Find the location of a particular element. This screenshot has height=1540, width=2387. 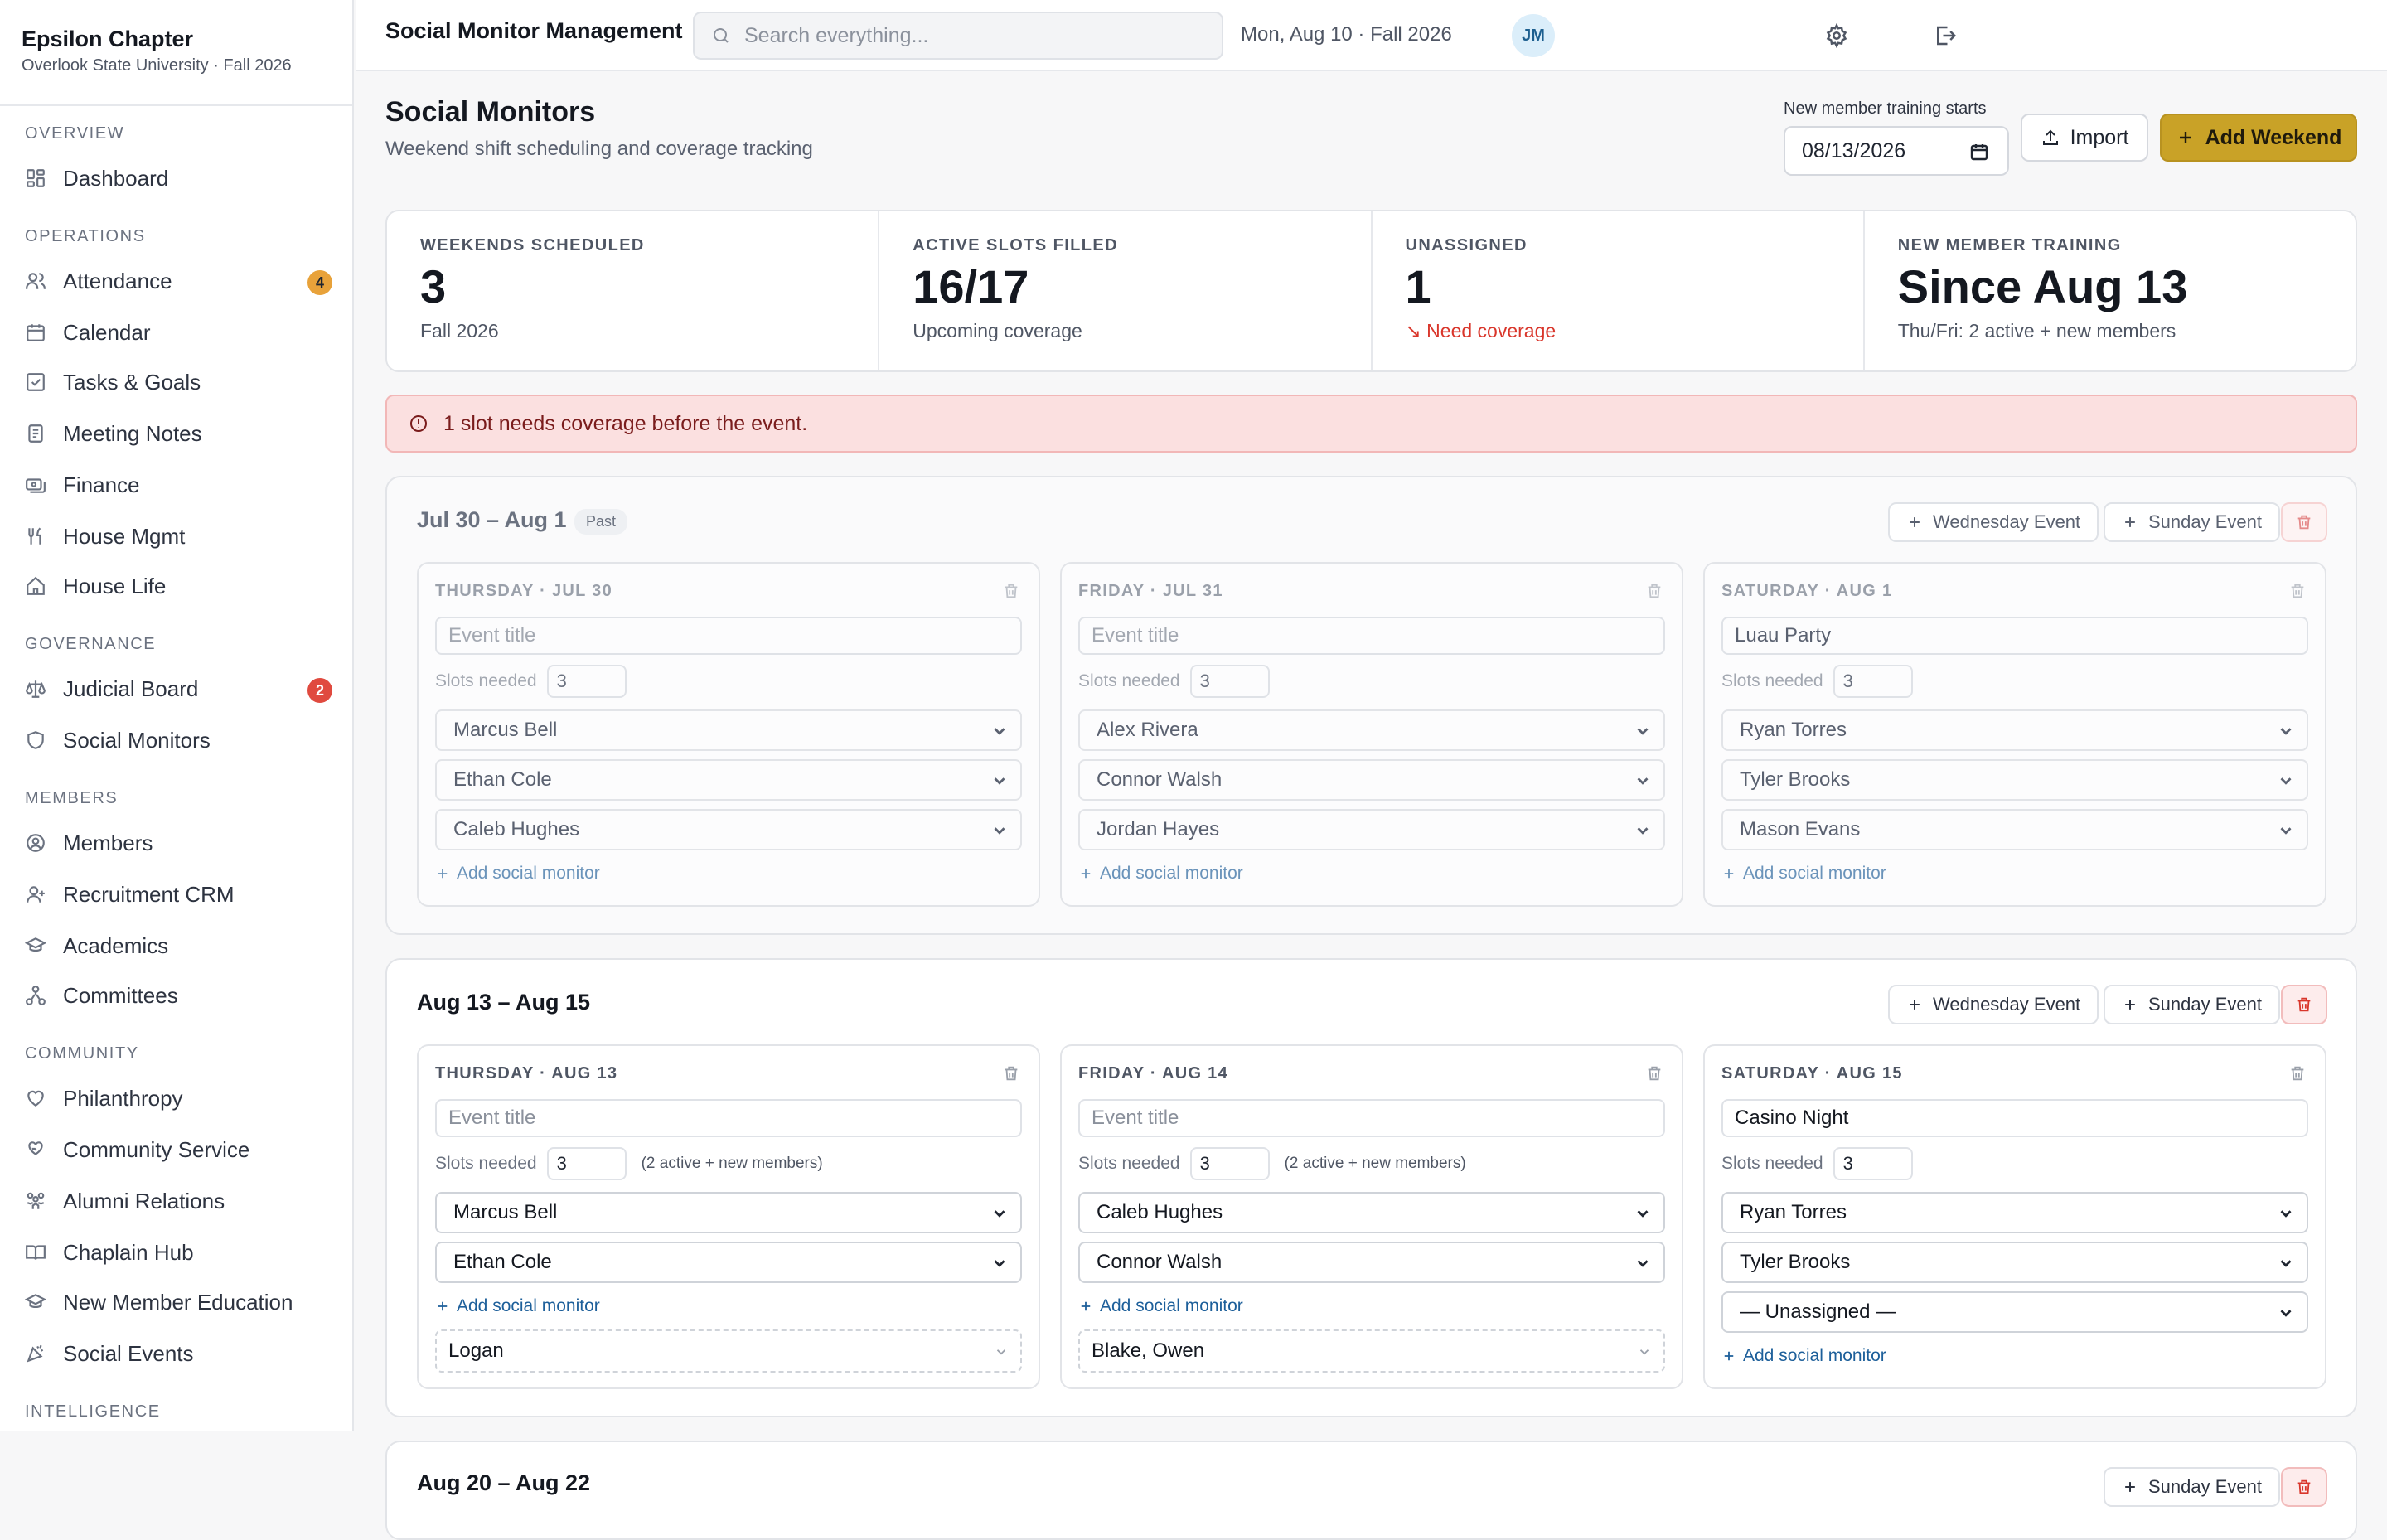

sidebar-item-members: Members is located at coordinates (178, 843).